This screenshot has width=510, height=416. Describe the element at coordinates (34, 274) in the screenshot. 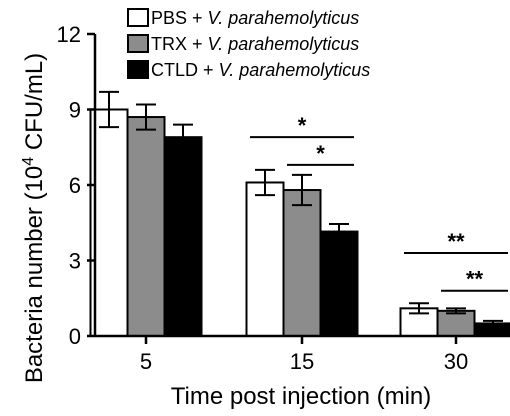

I see `y-axis-title-main: Bacteria number (10` at that location.